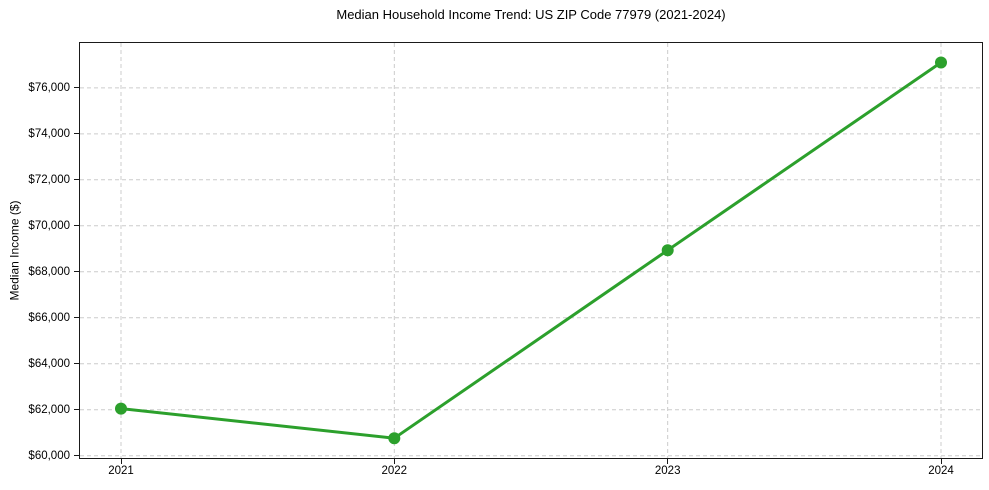 Image resolution: width=989 pixels, height=490 pixels. I want to click on data-point-marker-2023, so click(667, 250).